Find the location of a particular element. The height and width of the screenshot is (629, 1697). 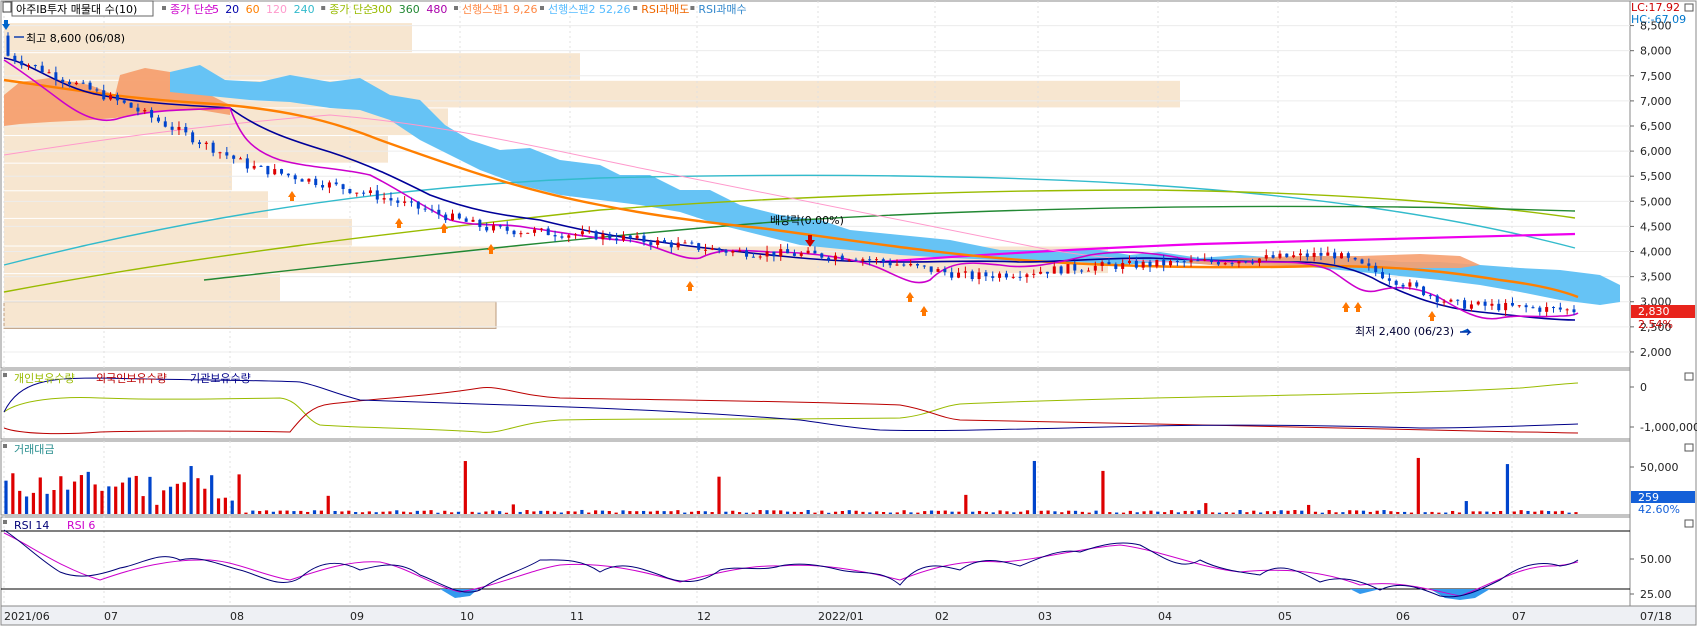

current-price-box is located at coordinates (1663, 311).